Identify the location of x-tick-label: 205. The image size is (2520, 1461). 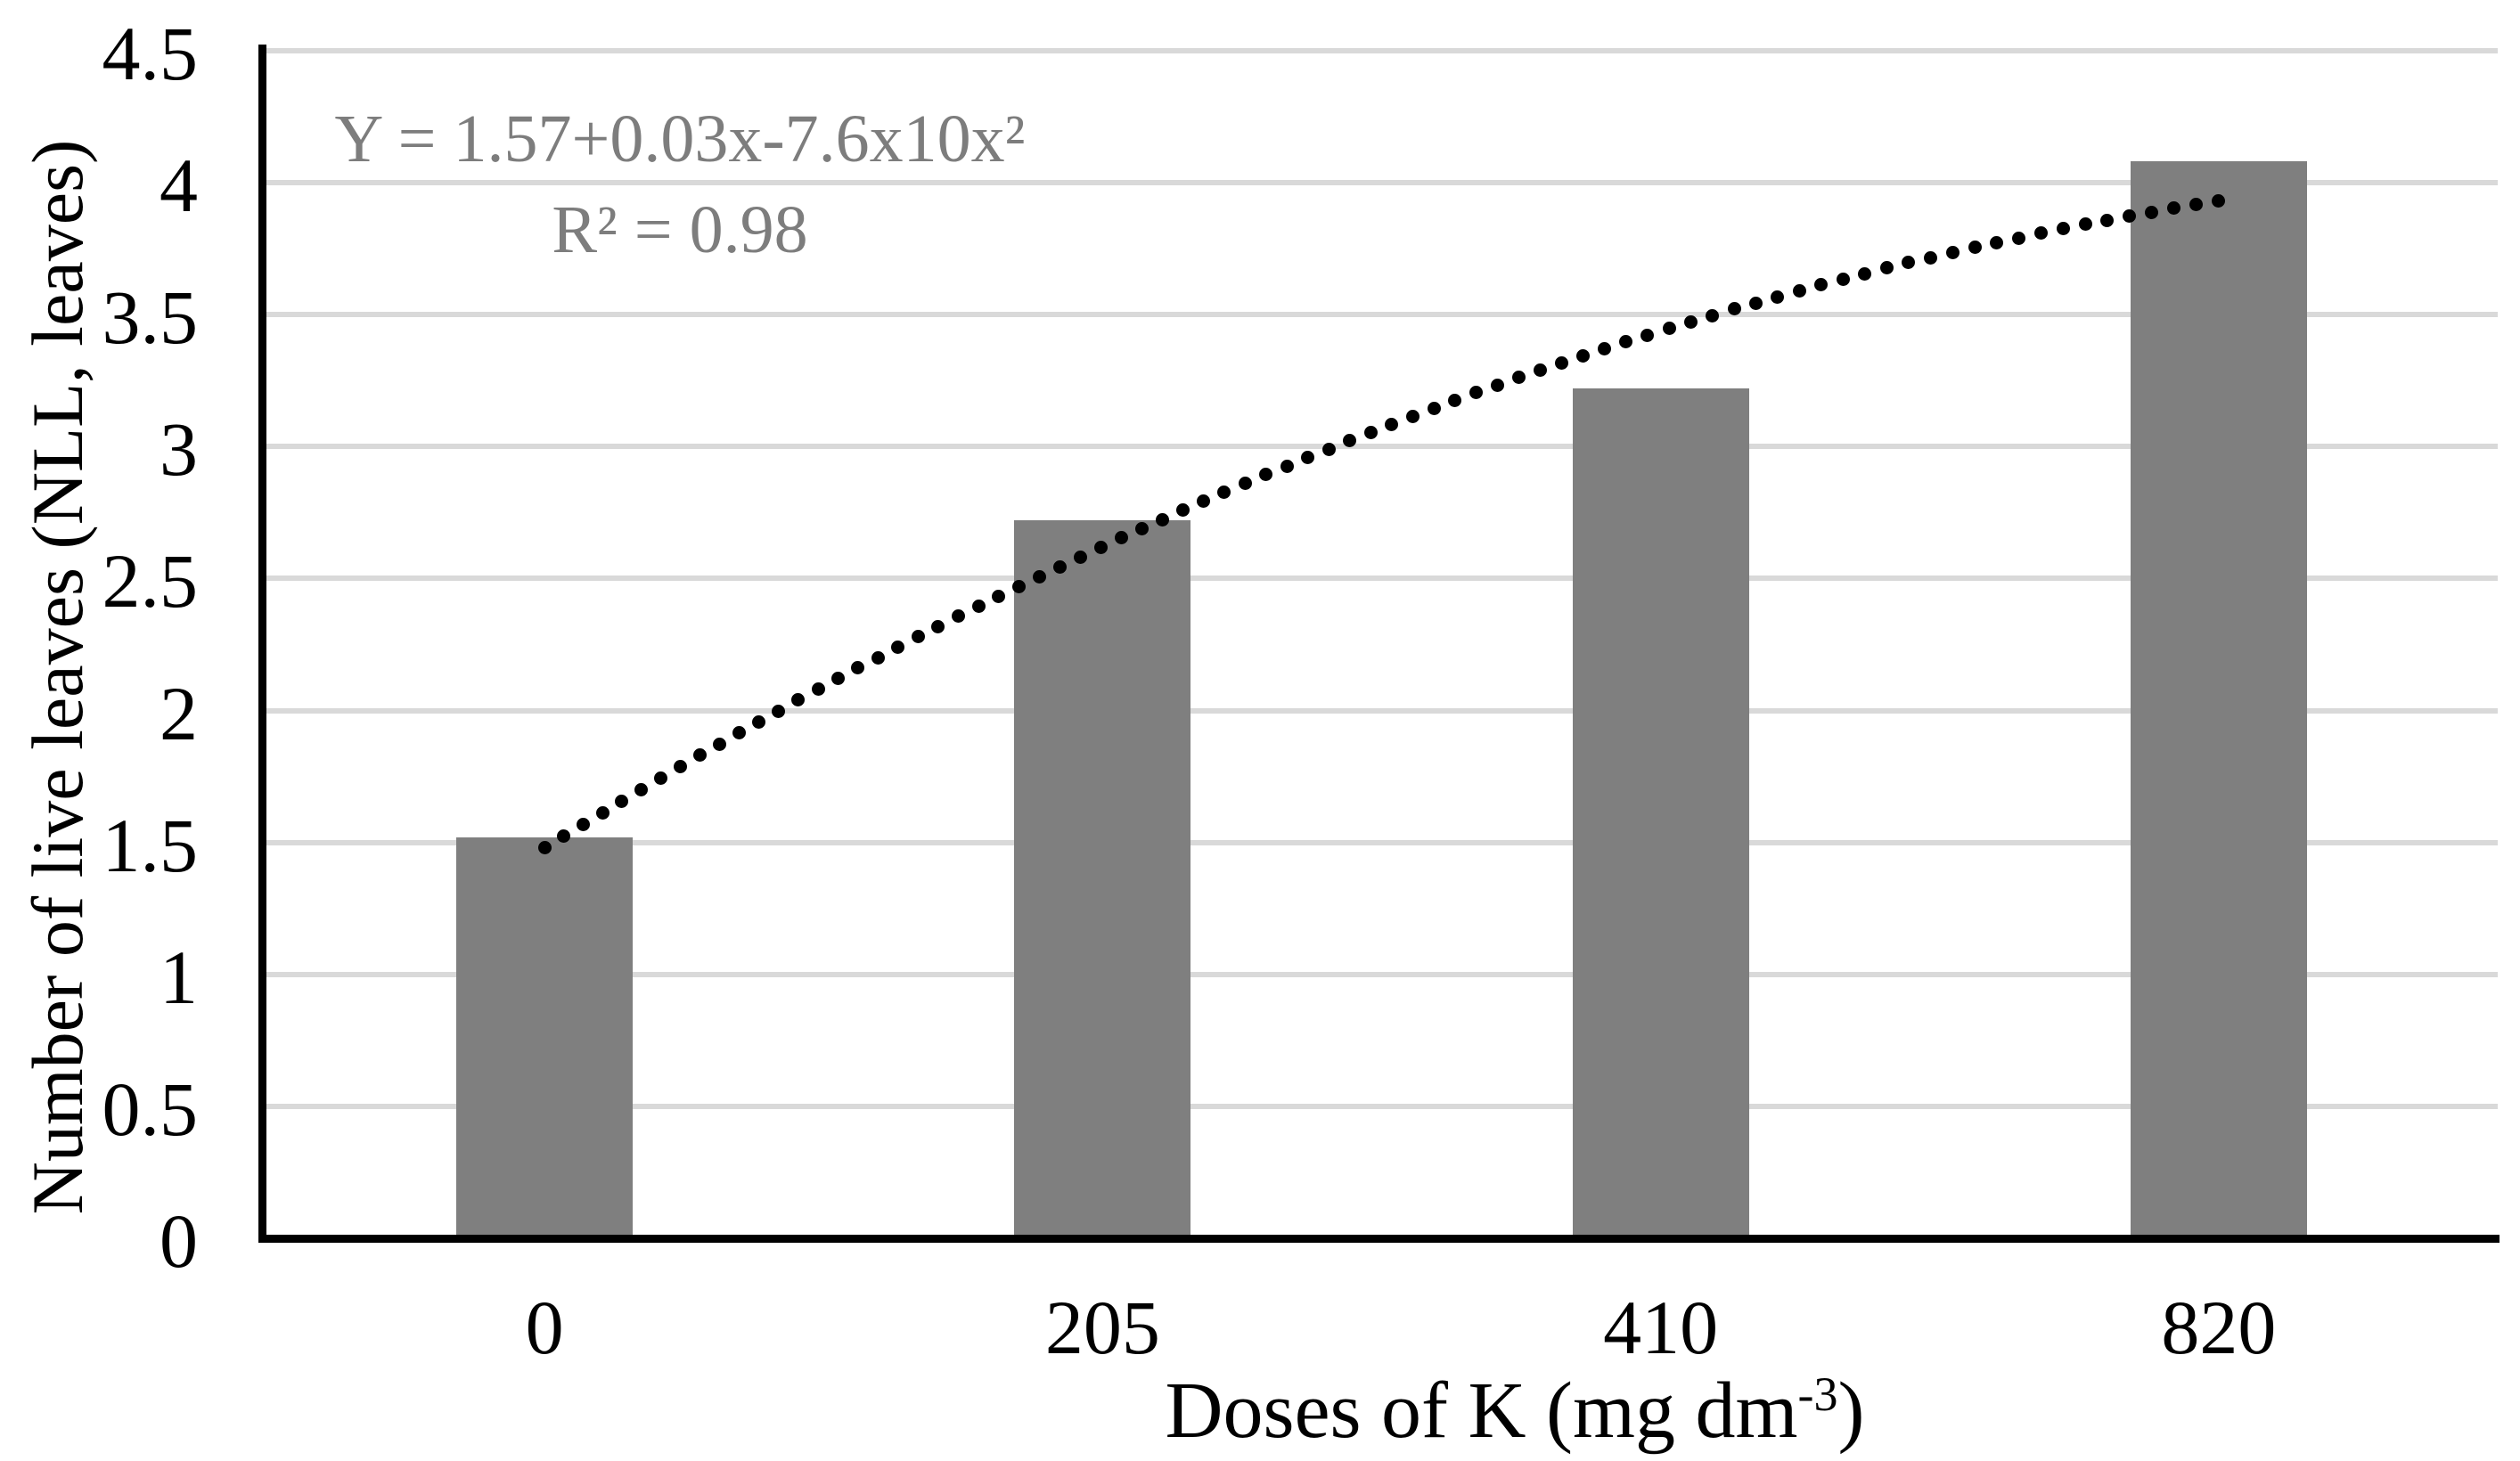
(1102, 1327).